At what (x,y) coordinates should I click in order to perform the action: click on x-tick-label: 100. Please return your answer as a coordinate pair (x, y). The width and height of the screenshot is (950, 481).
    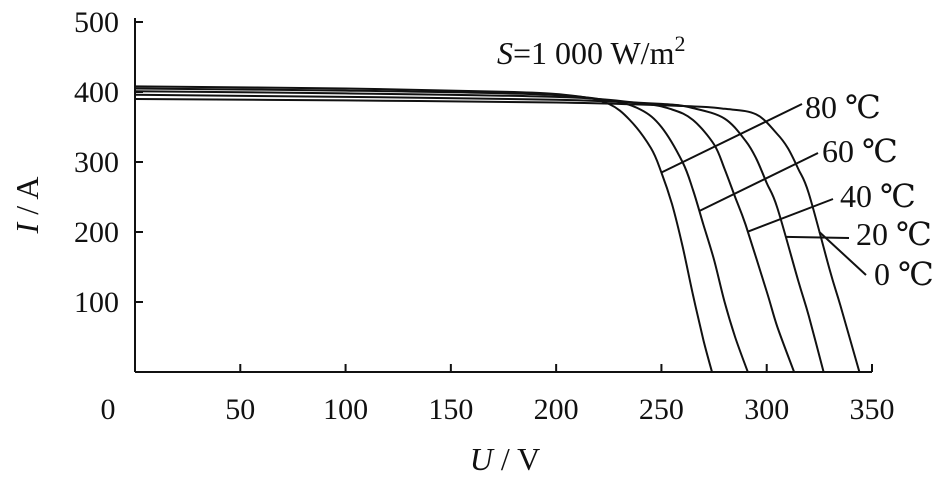
    Looking at the image, I should click on (345, 409).